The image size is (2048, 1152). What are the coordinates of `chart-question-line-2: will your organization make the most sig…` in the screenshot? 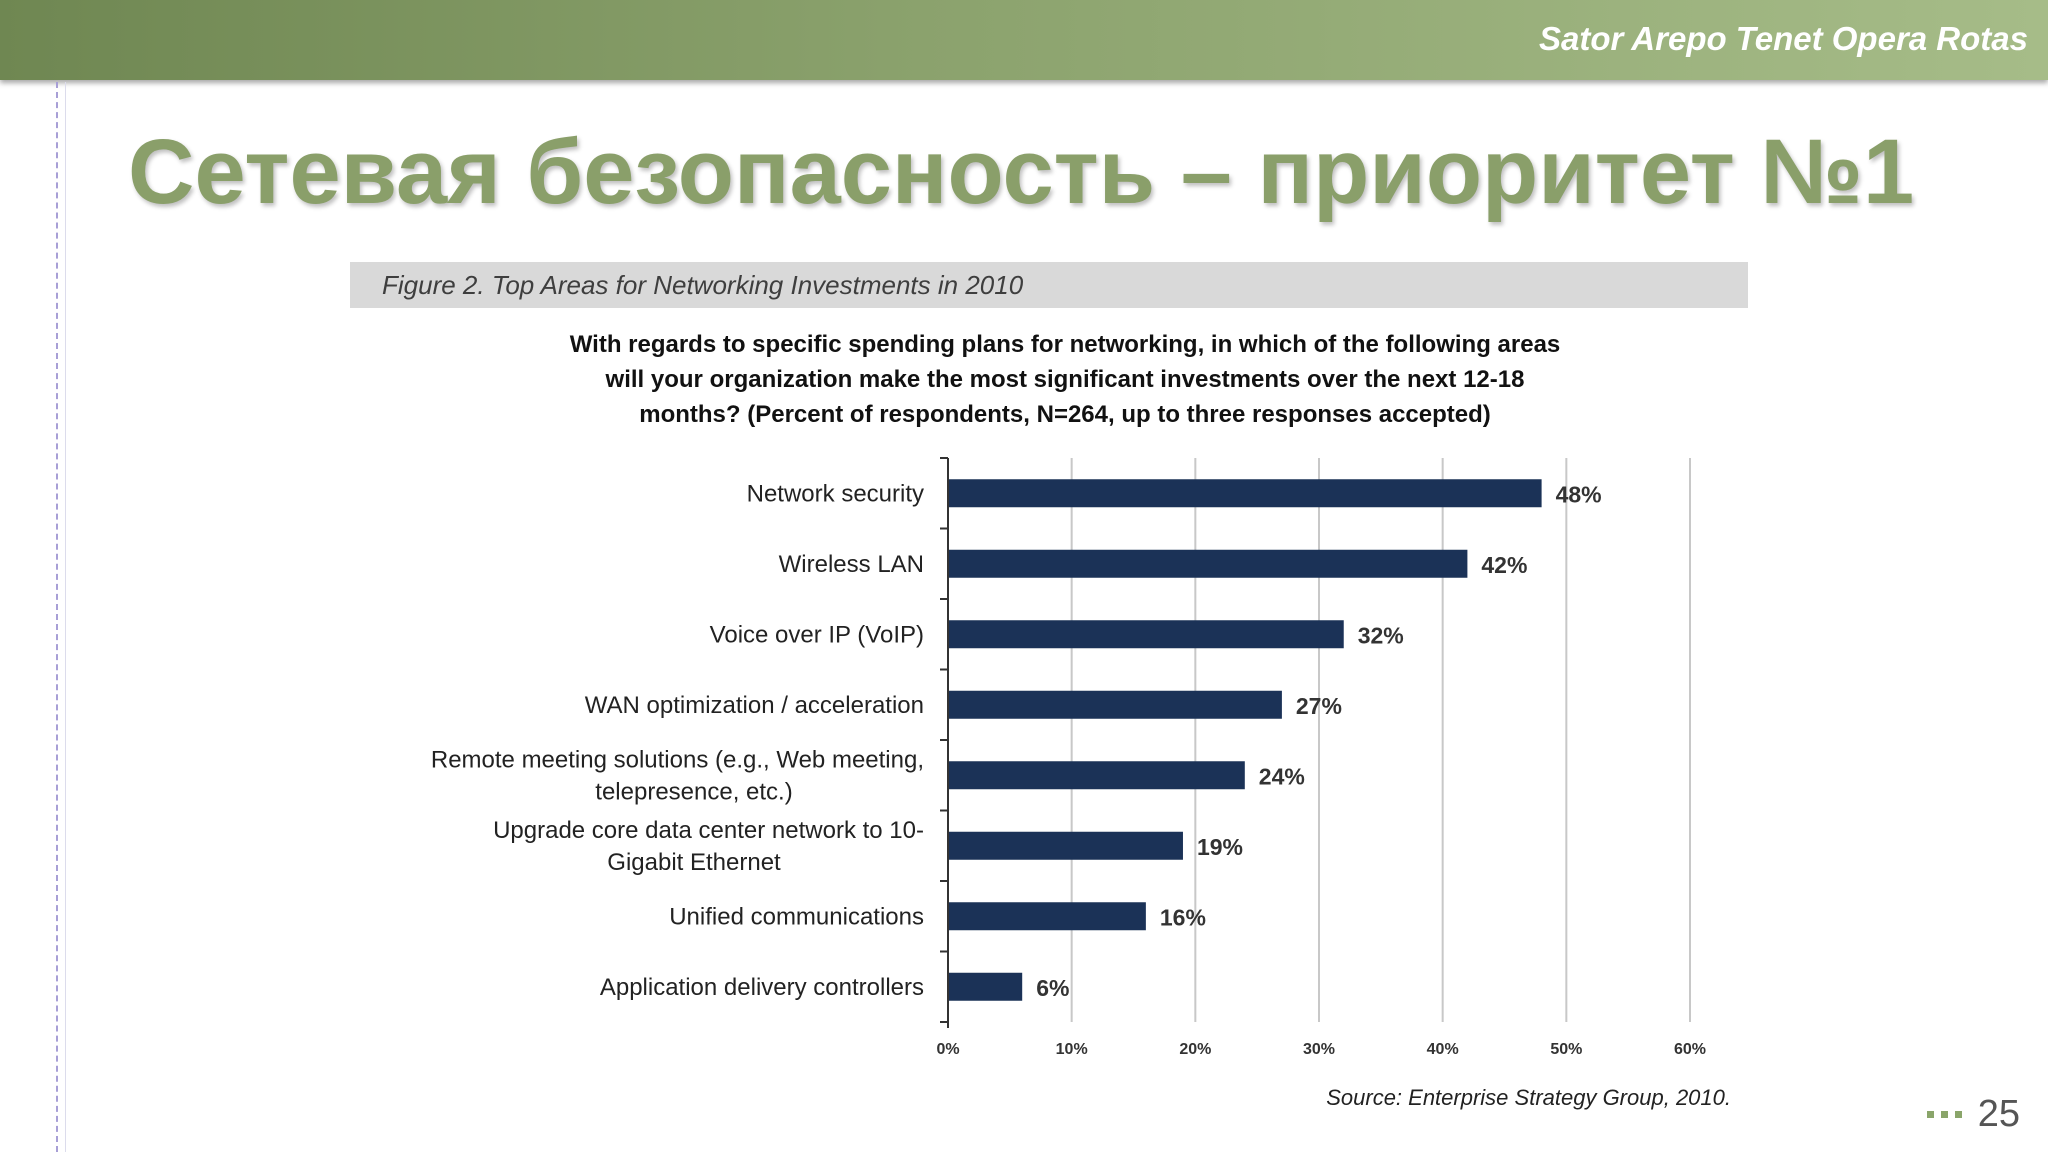 It's located at (1065, 379).